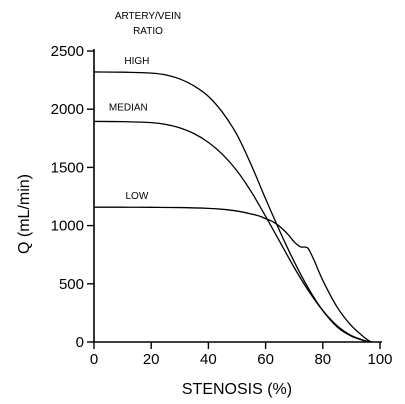 This screenshot has height=404, width=405. Describe the element at coordinates (379, 359) in the screenshot. I see `x-tick-label-100: 100` at that location.